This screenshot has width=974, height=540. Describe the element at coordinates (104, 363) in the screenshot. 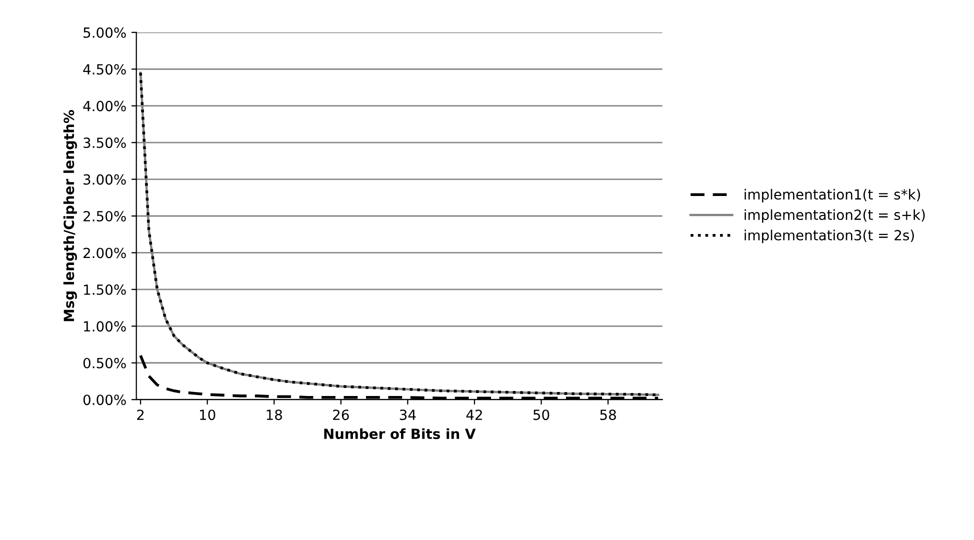

I see `y-tick-label: 0.50%` at that location.